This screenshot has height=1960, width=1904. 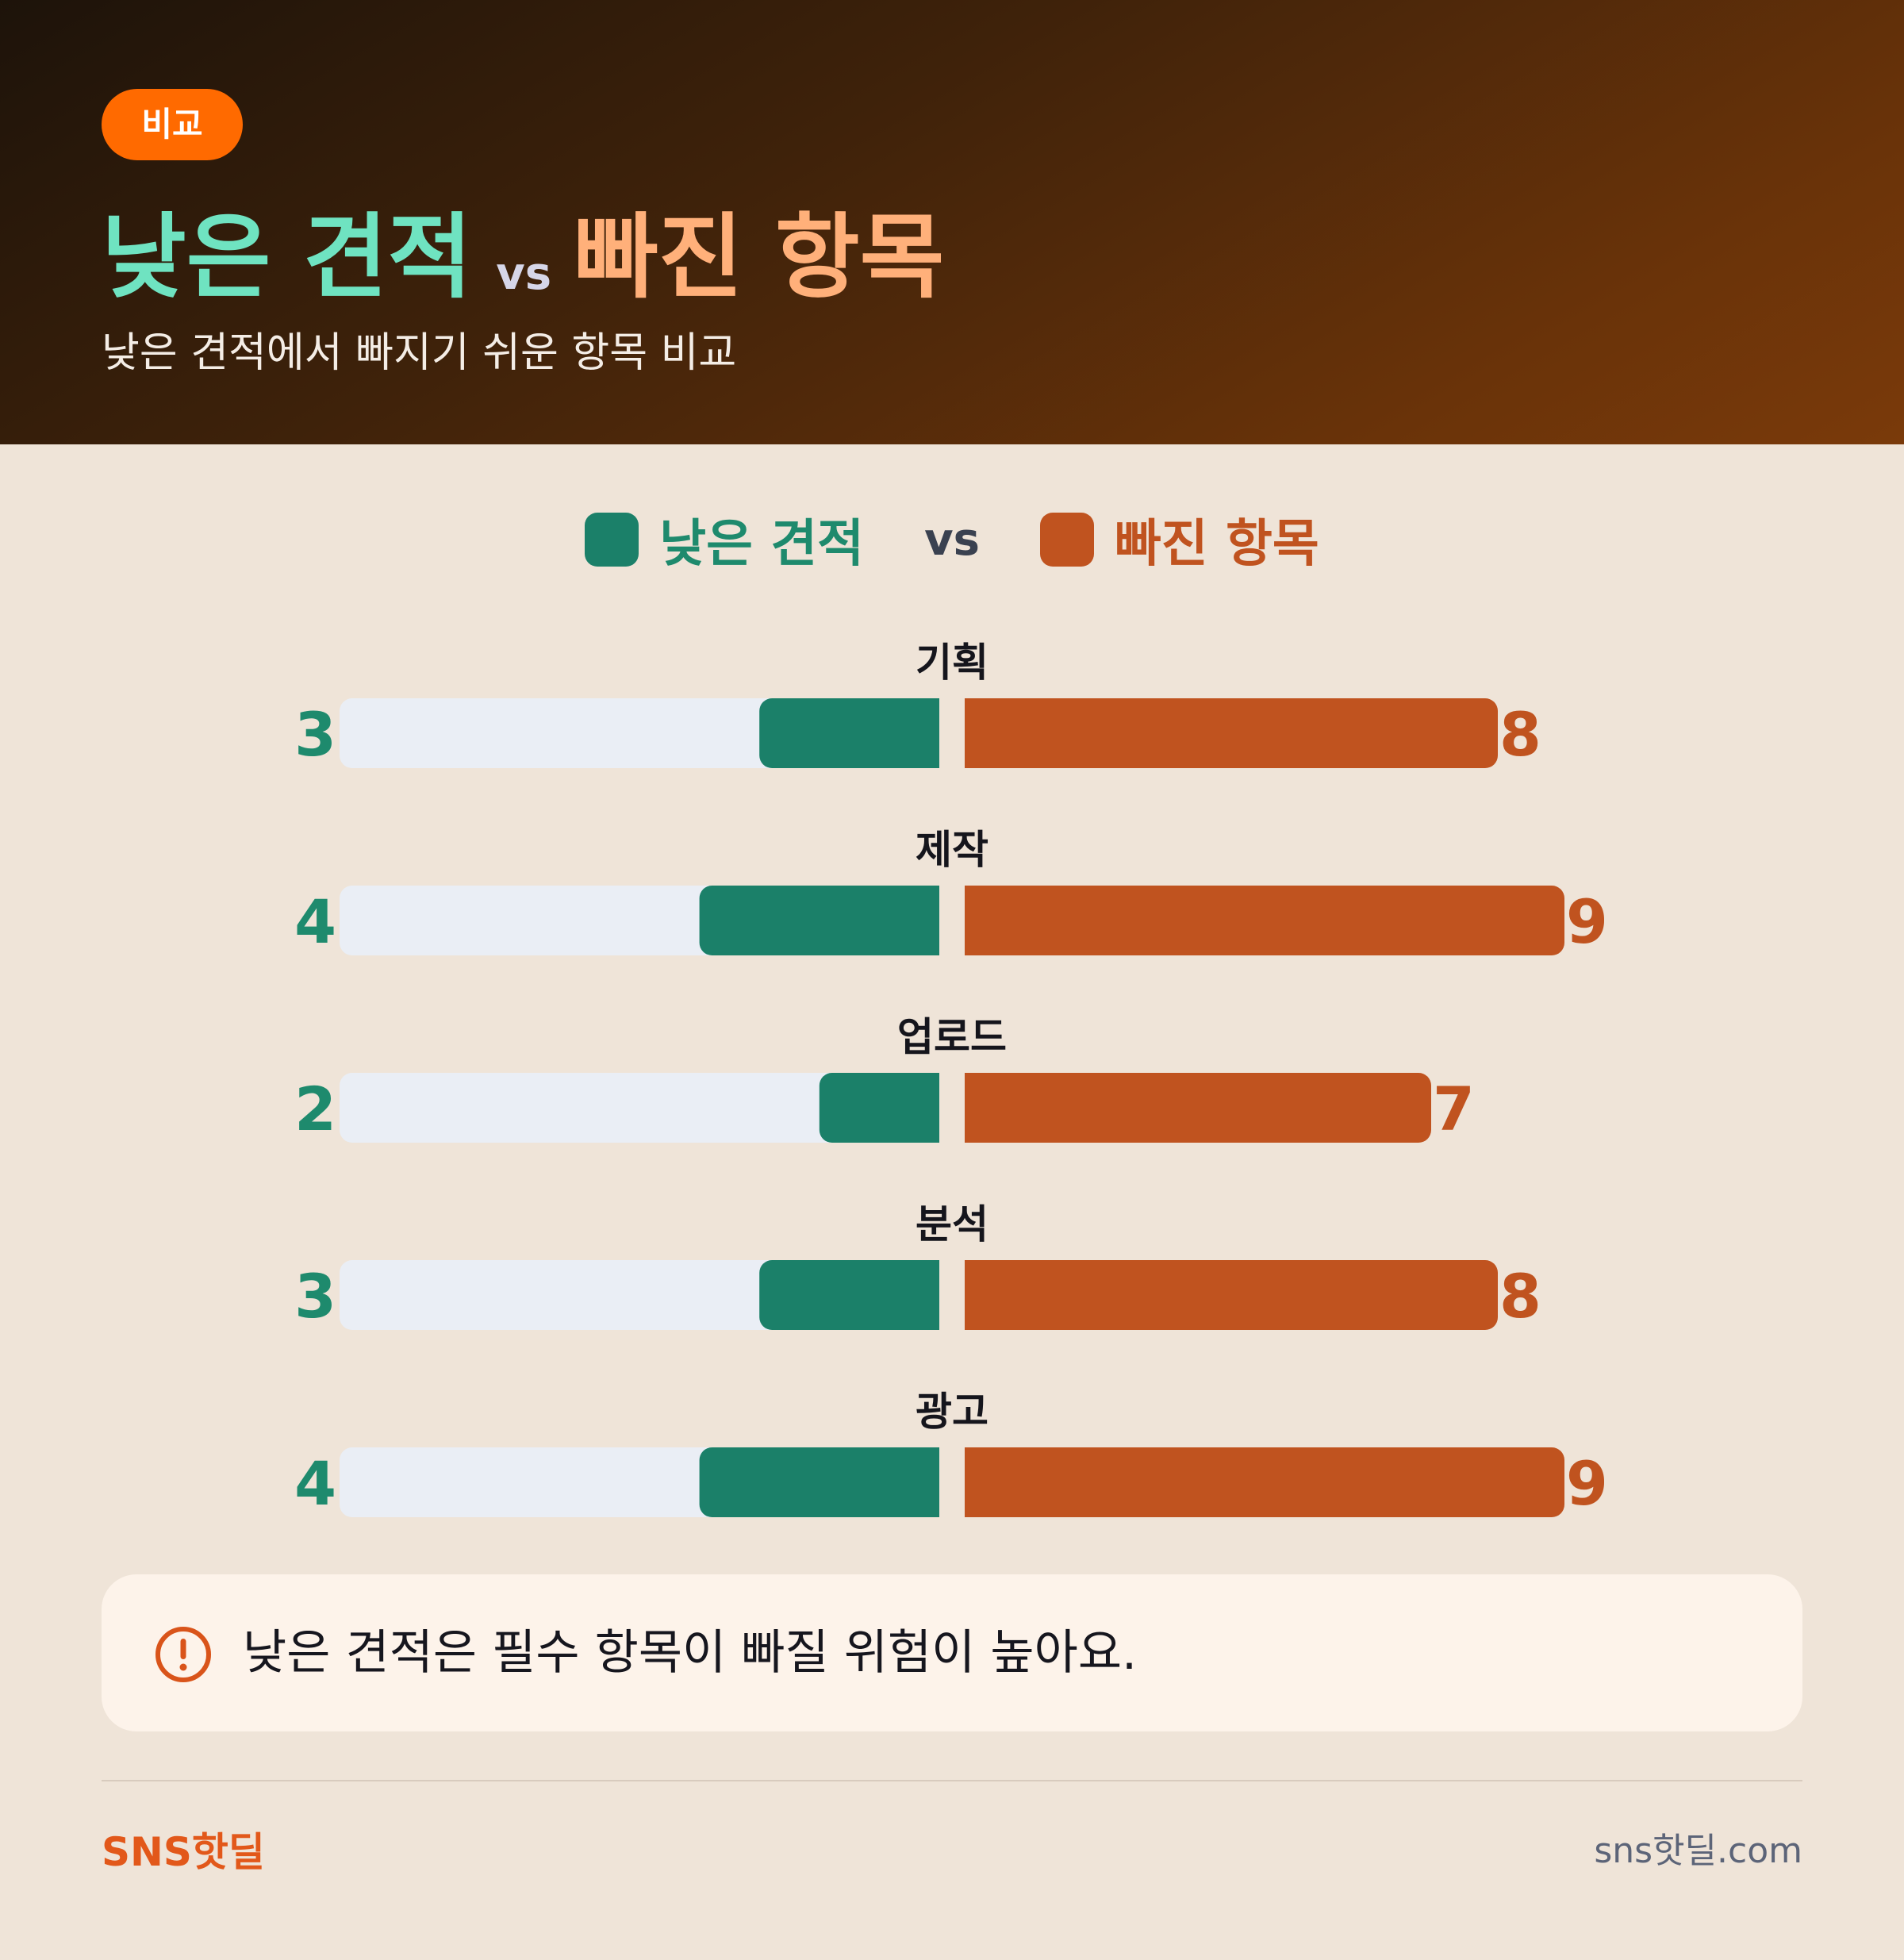 I want to click on value-label-b: 7, so click(x=1454, y=1109).